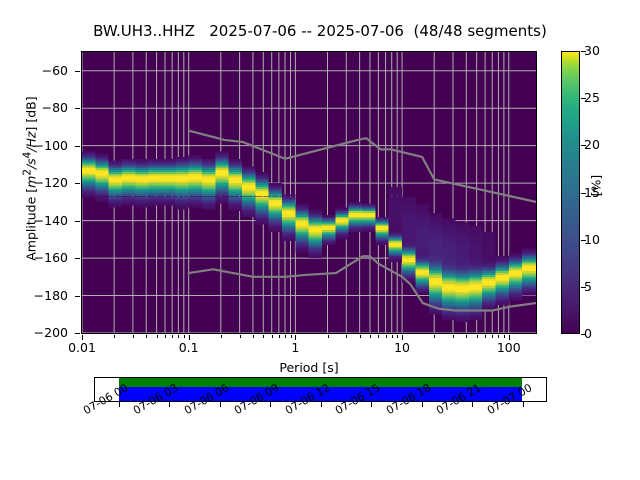  I want to click on colorbar-tick-label: 5, so click(588, 286).